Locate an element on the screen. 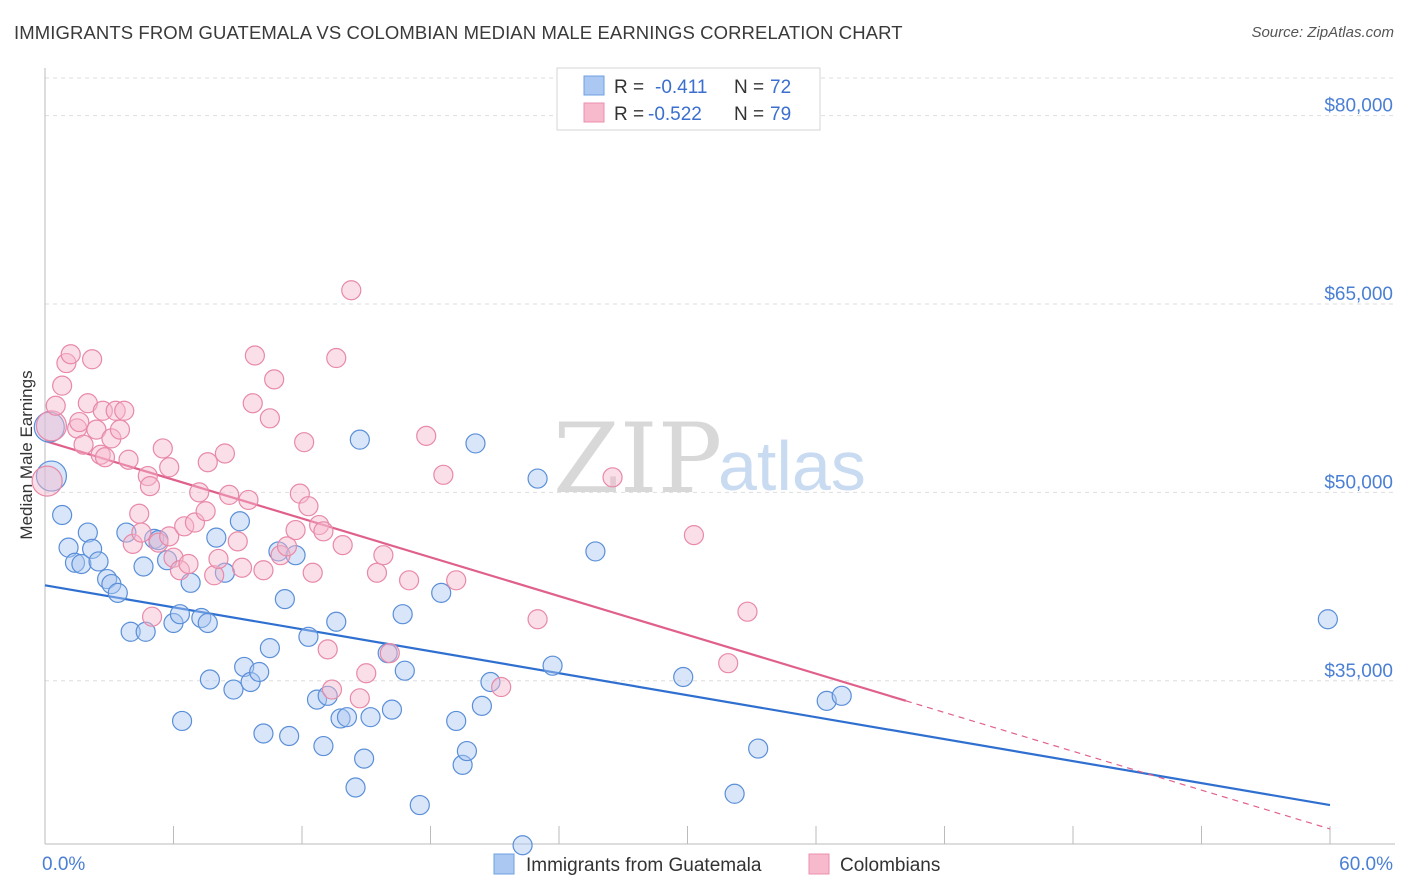 The height and width of the screenshot is (892, 1406). y-tick-label: $65,000 is located at coordinates (1358, 294).